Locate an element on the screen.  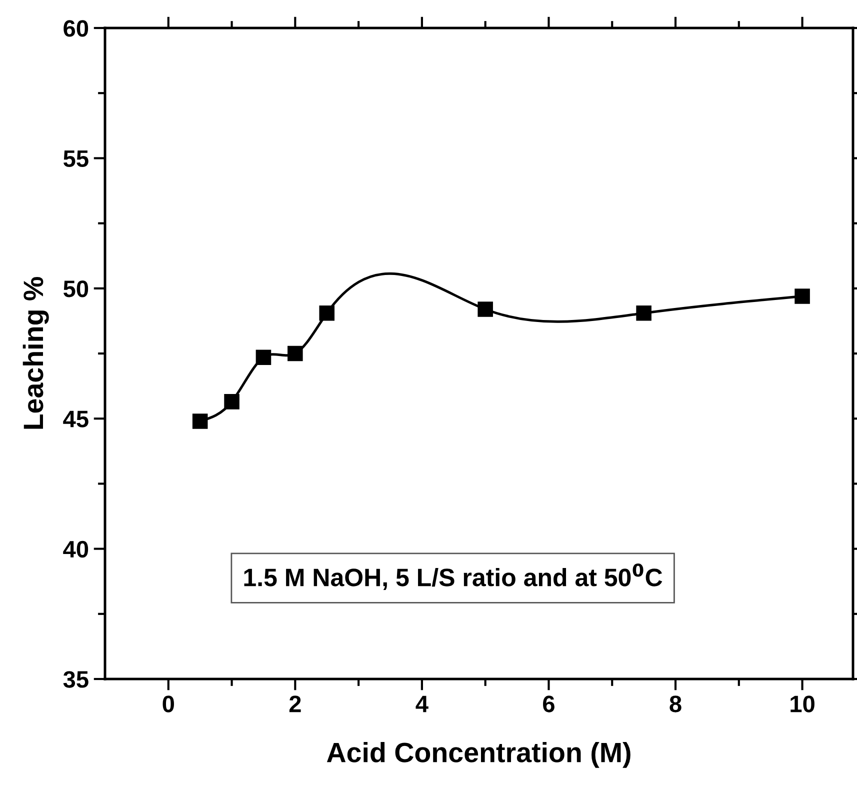
y-axis-title: Leaching % is located at coordinates (35, 353).